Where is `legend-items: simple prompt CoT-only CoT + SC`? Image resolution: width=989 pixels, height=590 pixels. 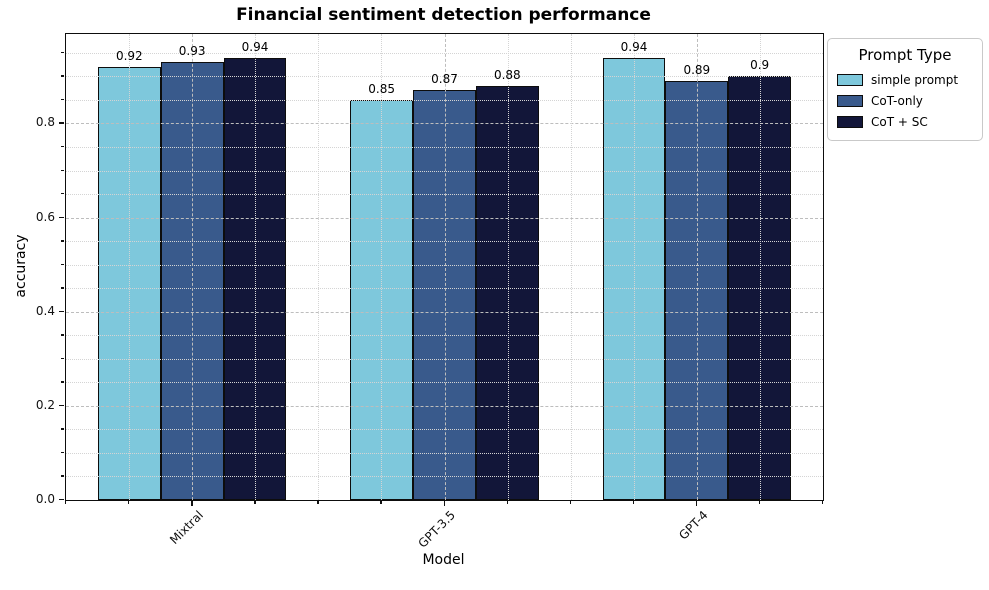
legend-items: simple prompt CoT-only CoT + SC is located at coordinates (905, 100).